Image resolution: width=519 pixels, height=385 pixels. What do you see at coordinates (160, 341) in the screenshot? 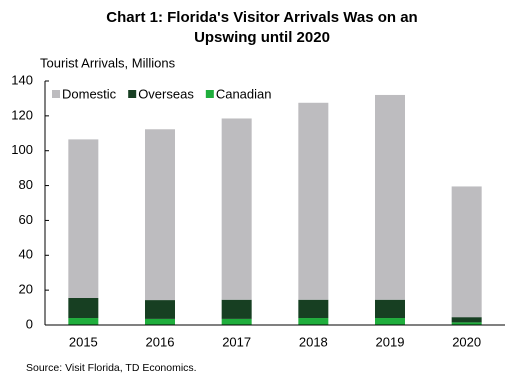
I see `x-tick-label: 2016` at bounding box center [160, 341].